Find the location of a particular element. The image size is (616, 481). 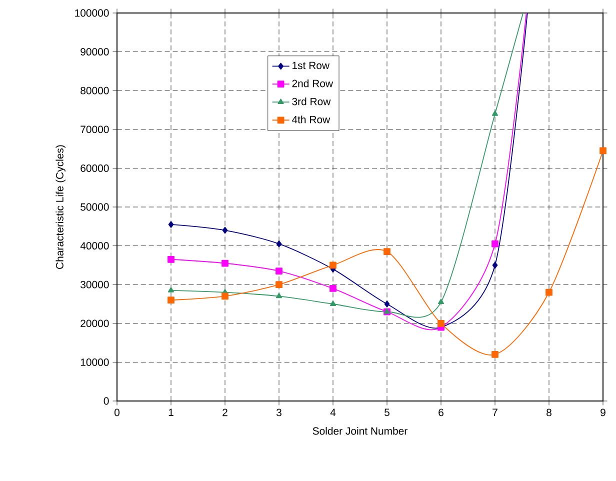

x-tick-label: 2 is located at coordinates (225, 412).